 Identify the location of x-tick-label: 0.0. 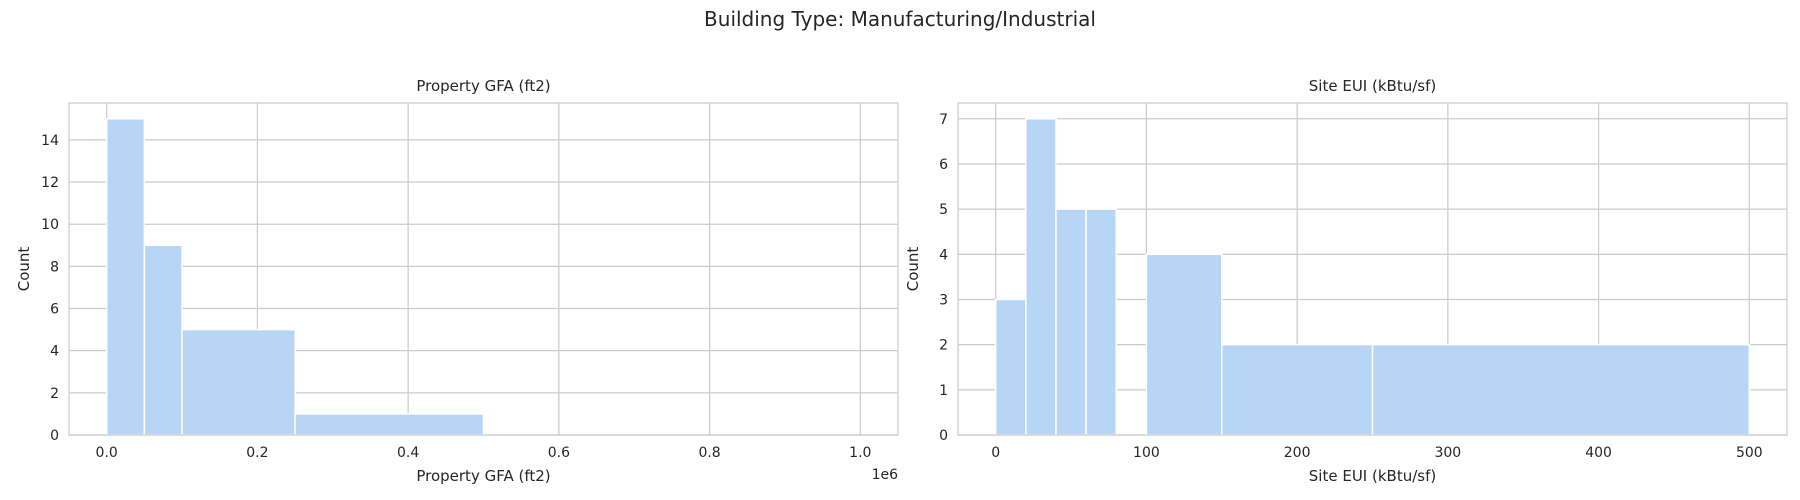
(107, 453).